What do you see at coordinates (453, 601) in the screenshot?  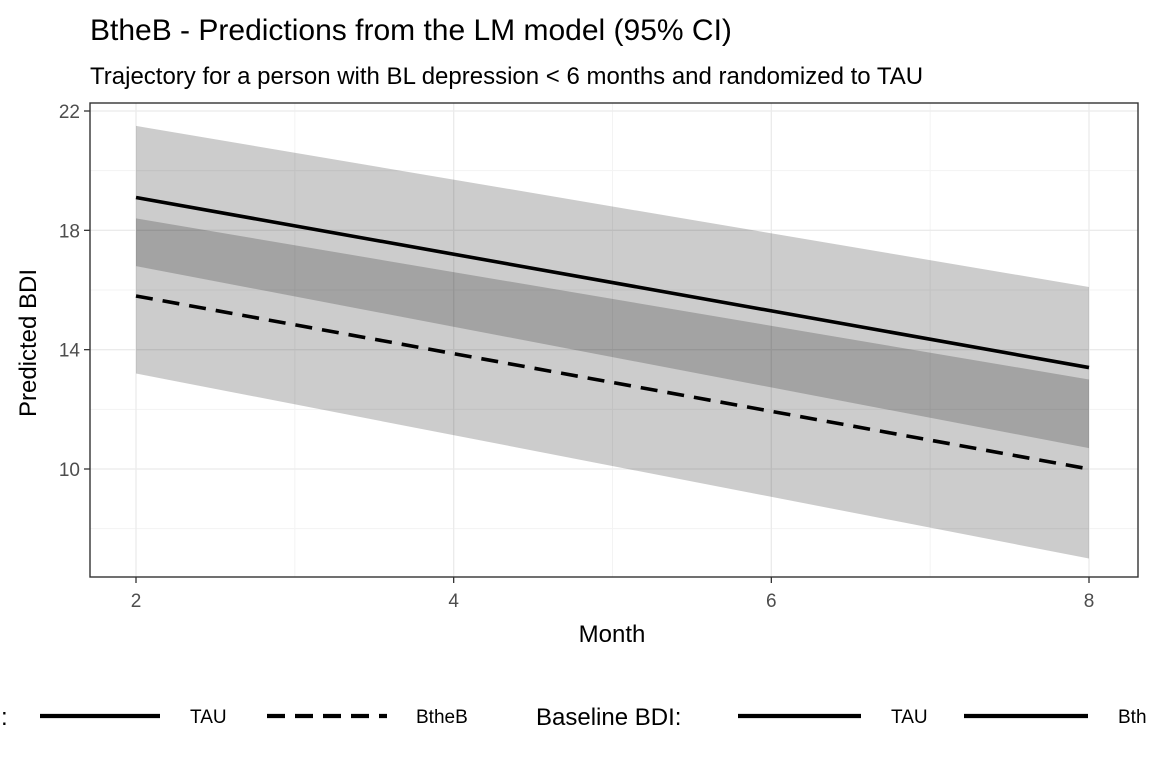 I see `x-tick-label: 4` at bounding box center [453, 601].